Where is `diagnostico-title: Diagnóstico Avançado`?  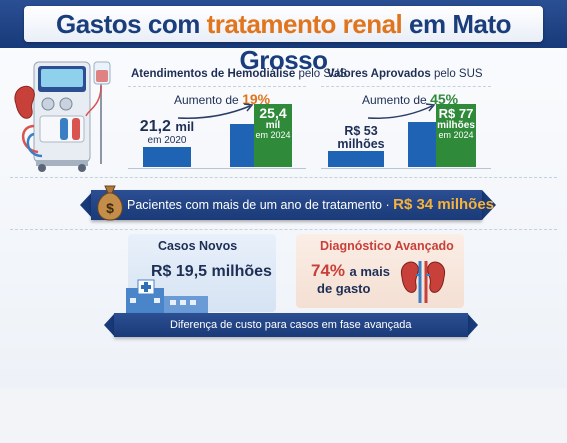 diagnostico-title: Diagnóstico Avançado is located at coordinates (387, 246).